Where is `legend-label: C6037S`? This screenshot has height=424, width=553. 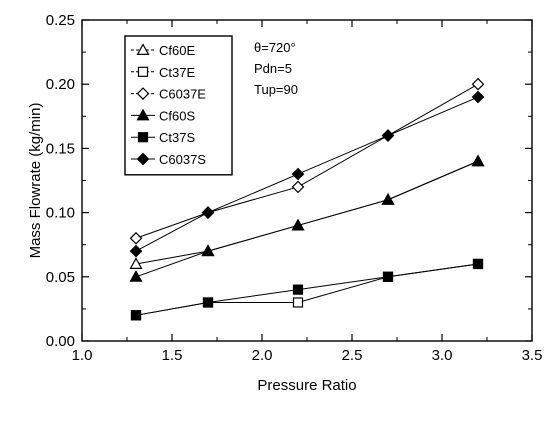 legend-label: C6037S is located at coordinates (182, 159).